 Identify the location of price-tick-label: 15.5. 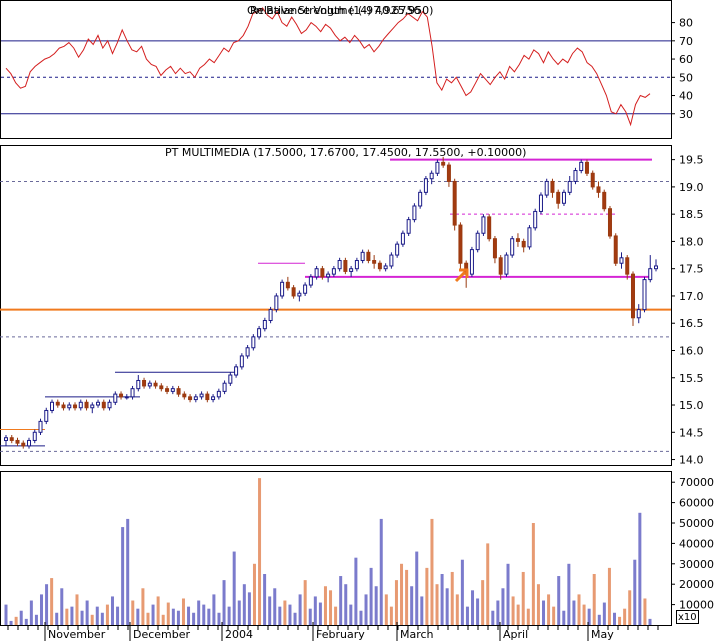
(691, 378).